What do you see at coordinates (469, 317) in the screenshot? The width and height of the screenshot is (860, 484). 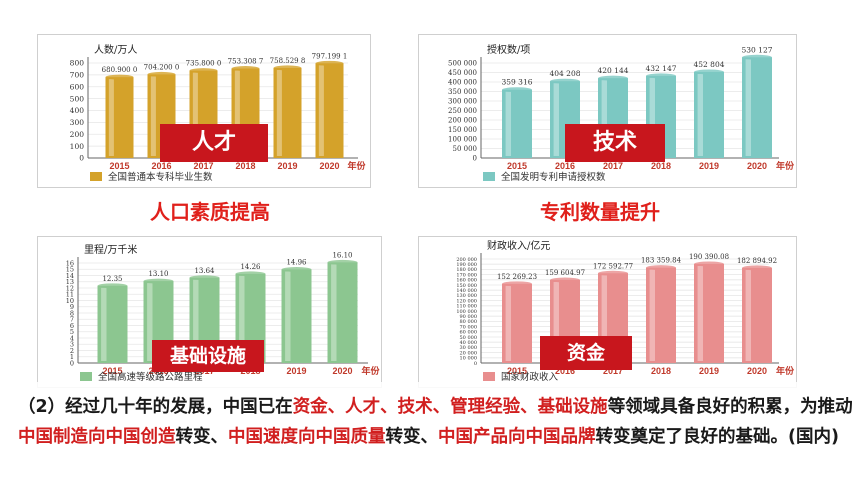 I see `y-tick-label: 90 000` at bounding box center [469, 317].